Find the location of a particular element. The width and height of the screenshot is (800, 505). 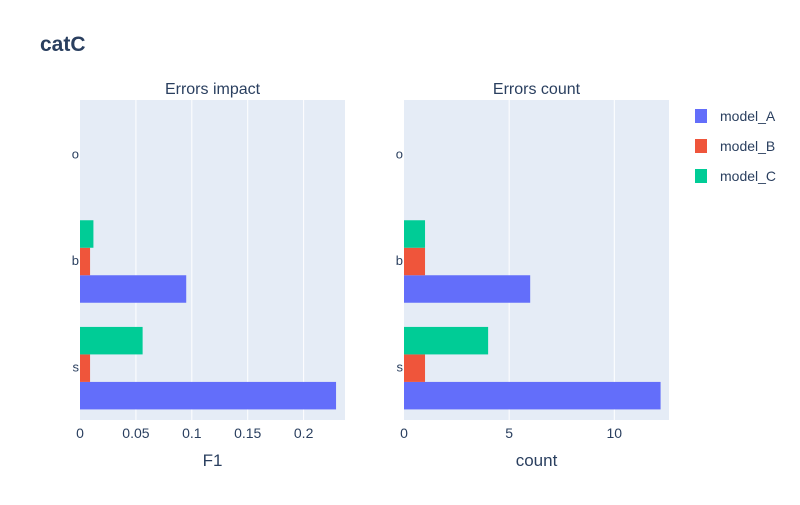

legend-label-model_A: model_A is located at coordinates (748, 116).